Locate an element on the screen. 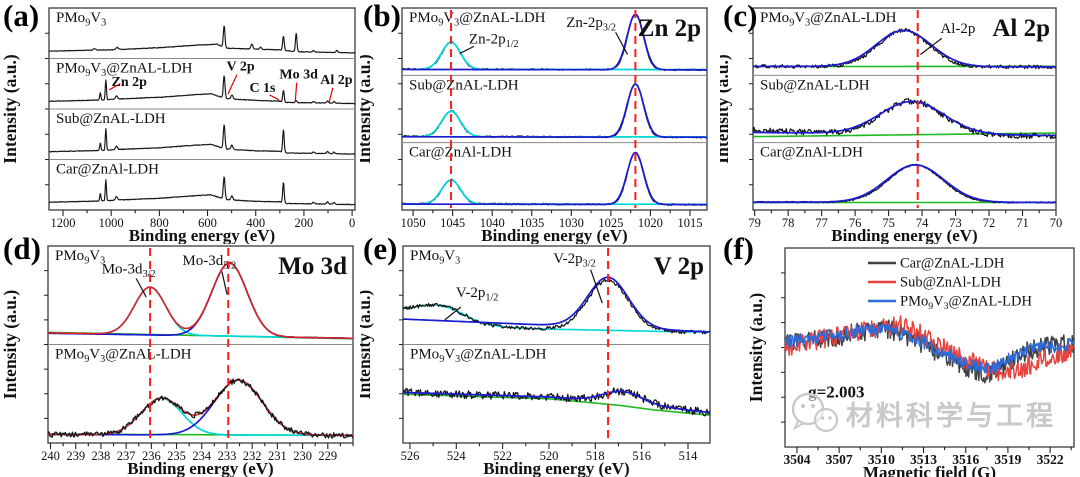 This screenshot has height=477, width=1080. curve-fit-v2p32 is located at coordinates (557, 304).